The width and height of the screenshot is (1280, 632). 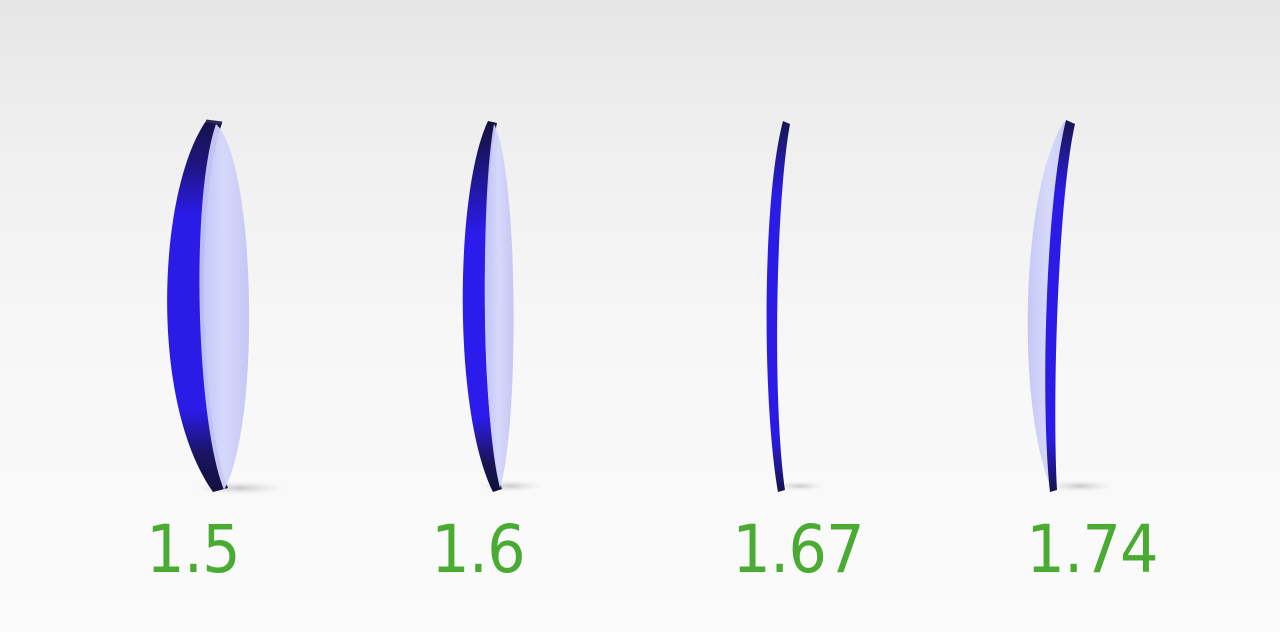 I want to click on lens-index-label: 1.6, so click(x=478, y=549).